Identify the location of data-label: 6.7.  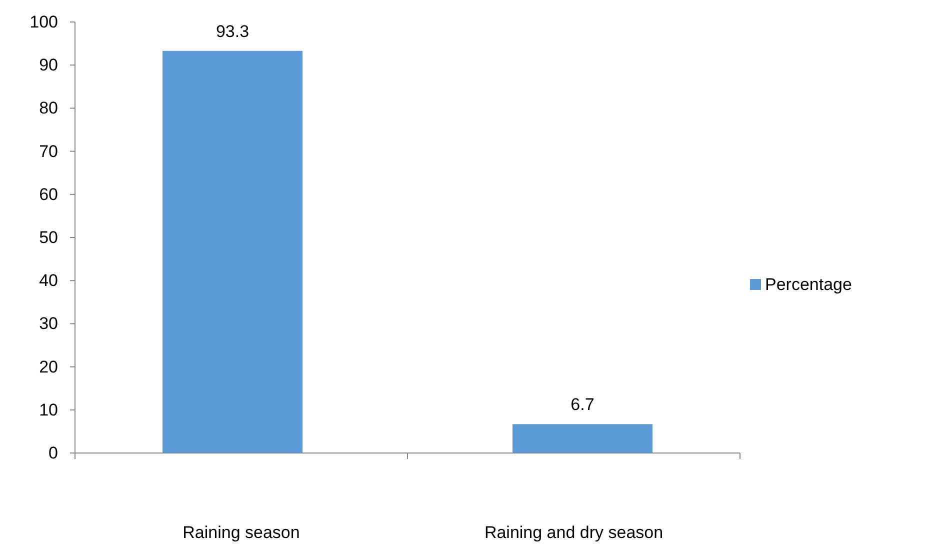
(582, 404).